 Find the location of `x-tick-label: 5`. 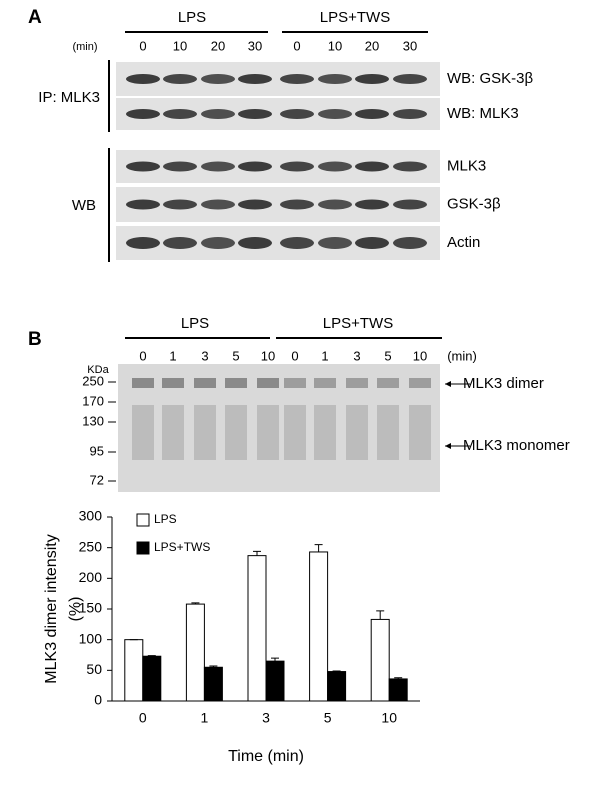

x-tick-label: 5 is located at coordinates (328, 718).